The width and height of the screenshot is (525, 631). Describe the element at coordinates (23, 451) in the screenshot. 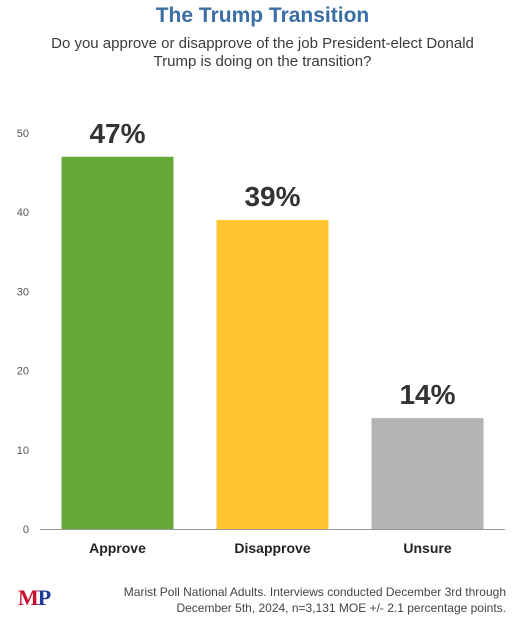

I see `y-tick-label: 10` at that location.